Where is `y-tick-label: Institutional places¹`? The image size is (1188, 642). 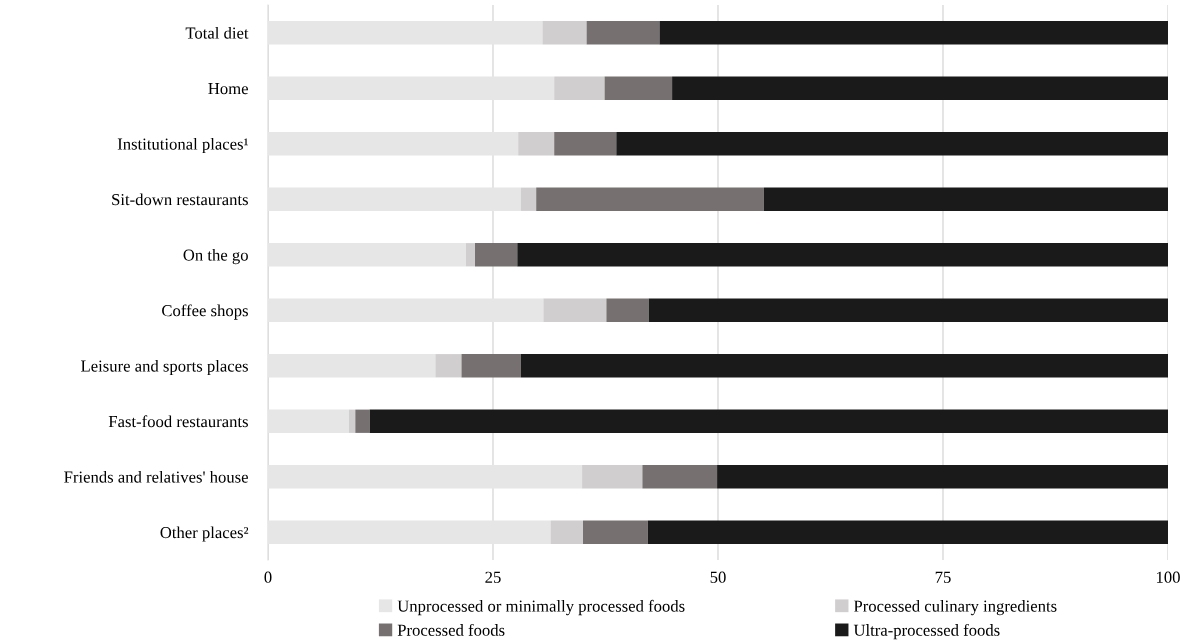
y-tick-label: Institutional places¹ is located at coordinates (182, 145).